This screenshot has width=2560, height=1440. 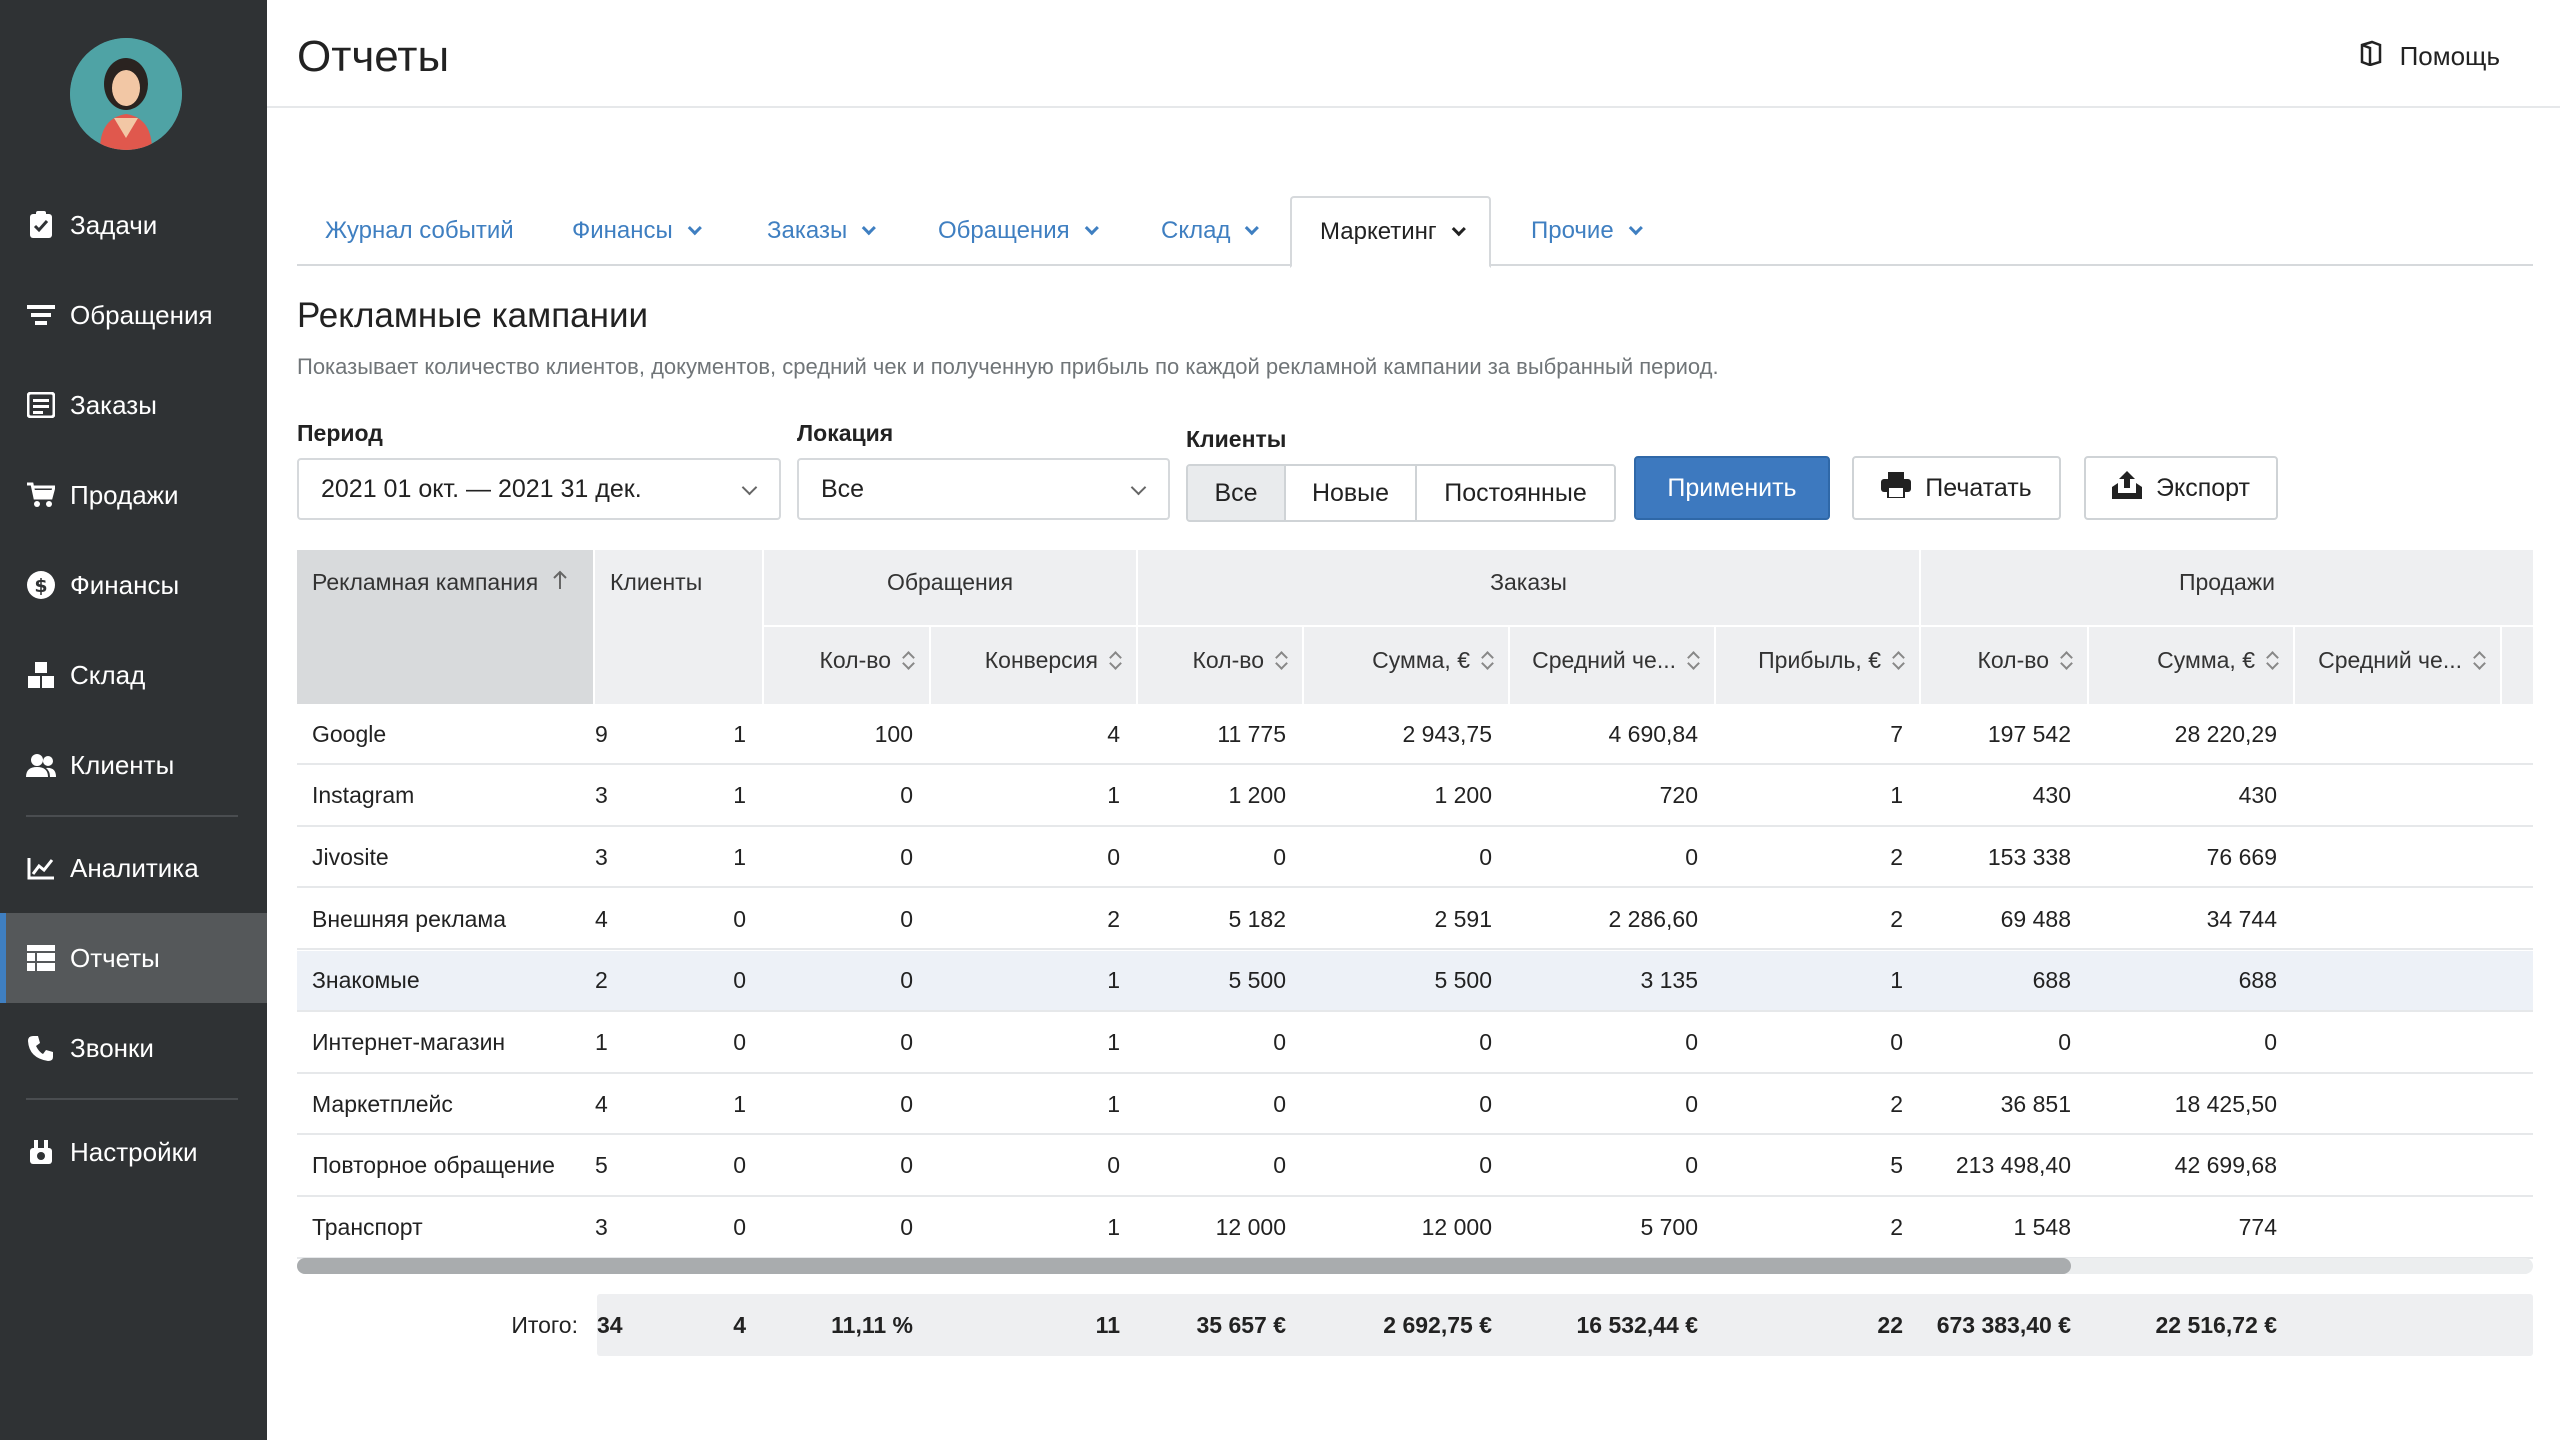 I want to click on period-select: 2021 01 окт. — 2021 31 дек., so click(x=539, y=489).